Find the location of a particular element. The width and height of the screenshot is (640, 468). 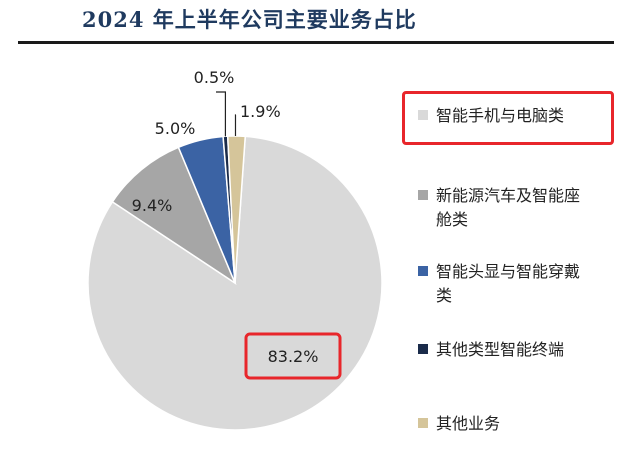

legend-highlight-box is located at coordinates (508, 118).